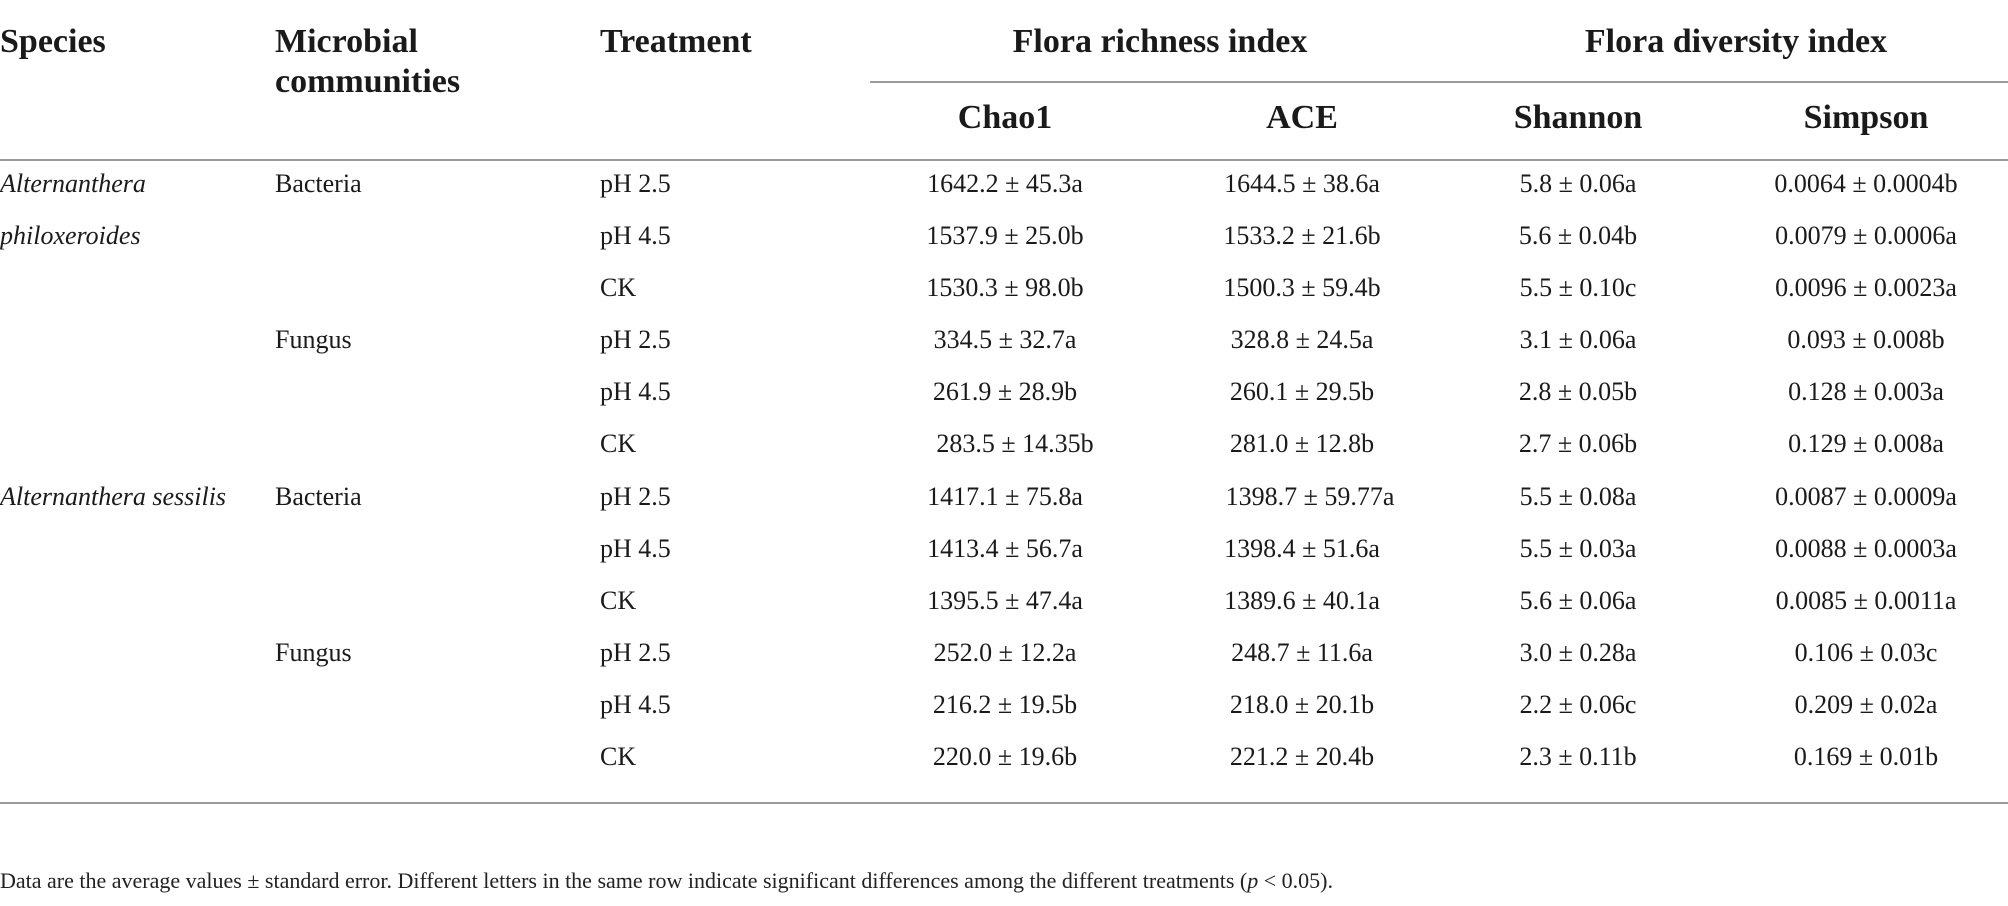  I want to click on ace-cell: 260.1 ± 29.5b, so click(1302, 391).